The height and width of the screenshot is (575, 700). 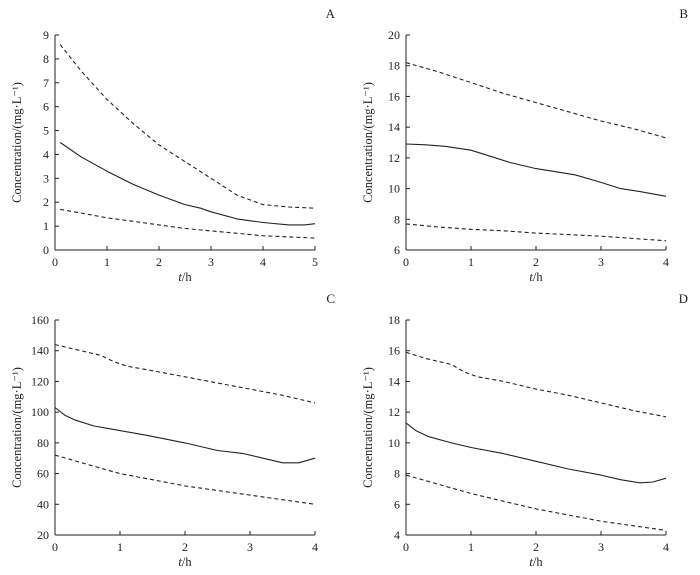 I want to click on y-tick-label: 2, so click(x=46, y=202).